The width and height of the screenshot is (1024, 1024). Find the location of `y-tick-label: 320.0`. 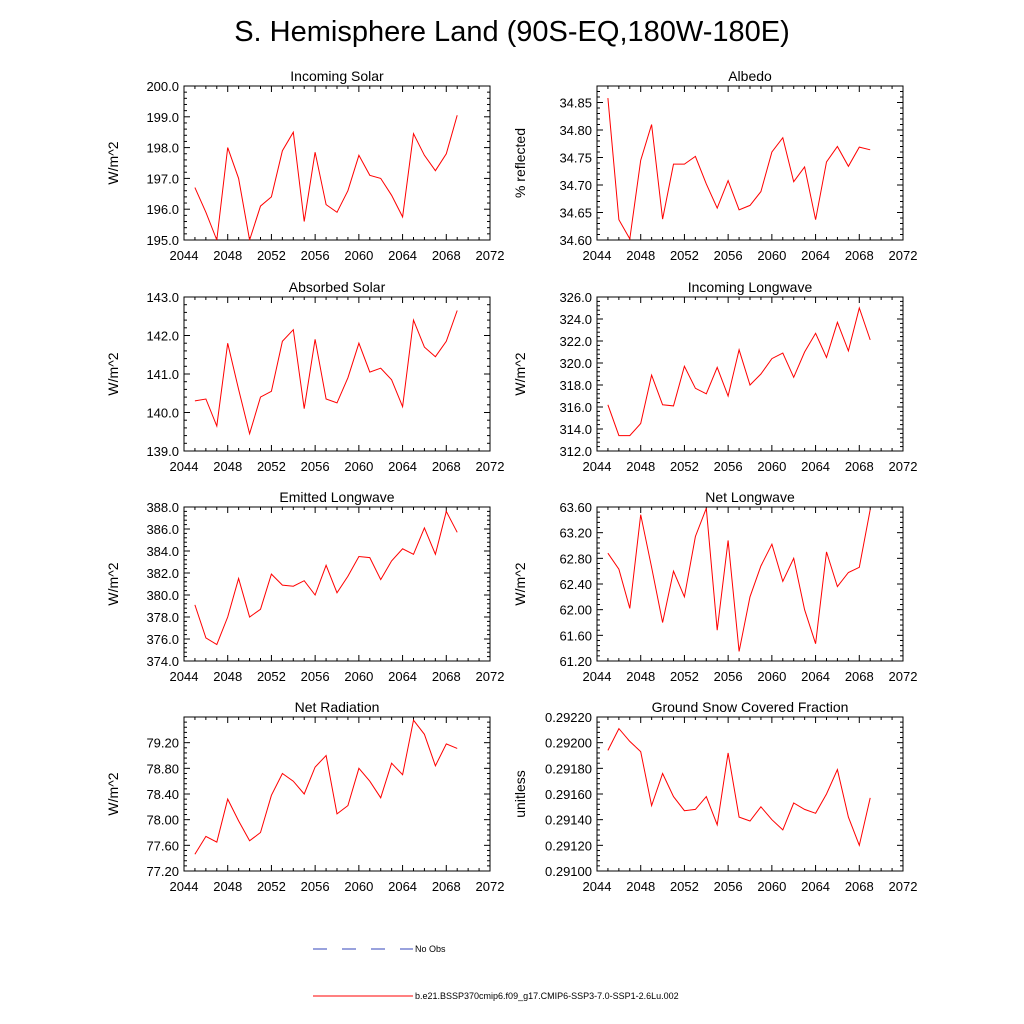

y-tick-label: 320.0 is located at coordinates (575, 363).